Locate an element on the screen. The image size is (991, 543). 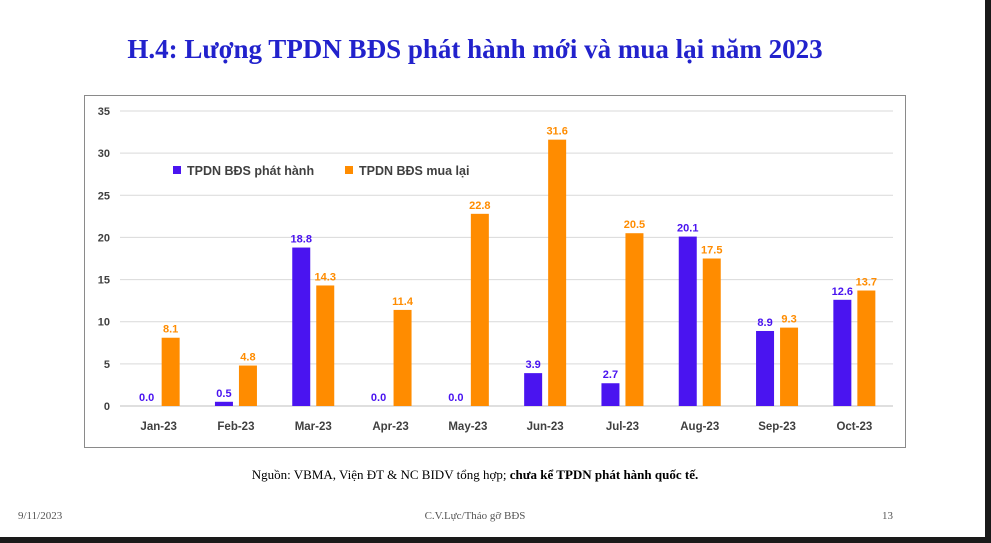
y-tick-label: 20 is located at coordinates (104, 238).